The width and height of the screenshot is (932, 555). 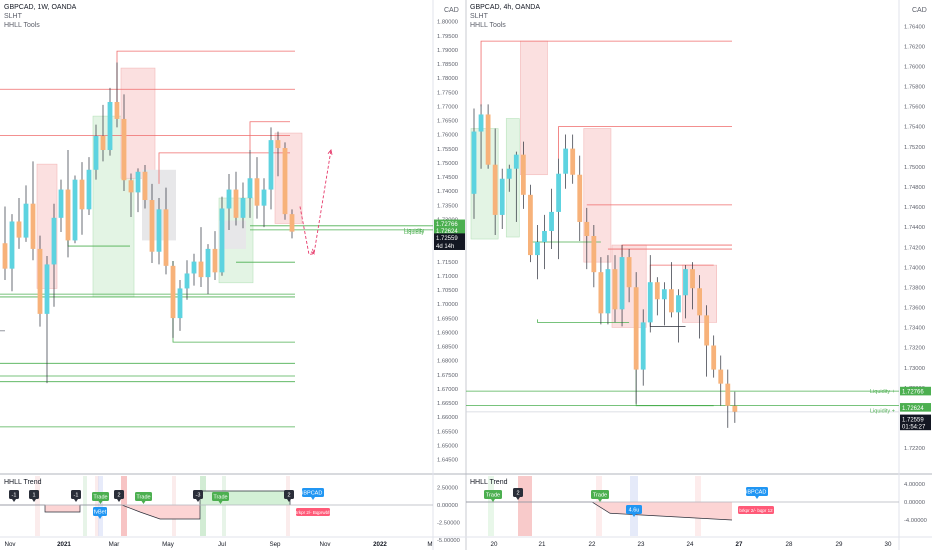 What do you see at coordinates (447, 446) in the screenshot?
I see `left-y-tick-label: 1.65000` at bounding box center [447, 446].